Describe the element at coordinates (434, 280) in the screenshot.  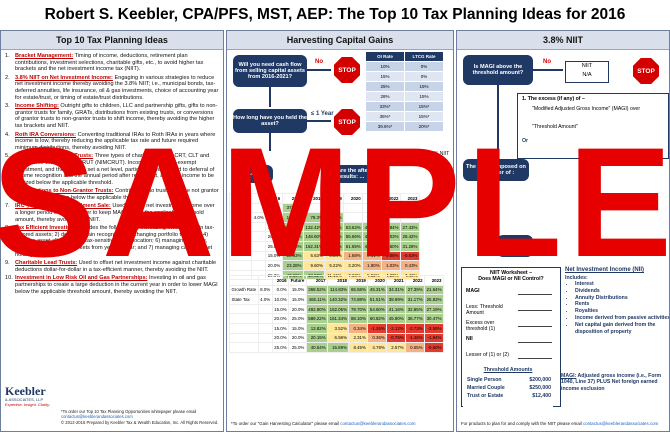
I see `year-header-cell: 2023` at that location.